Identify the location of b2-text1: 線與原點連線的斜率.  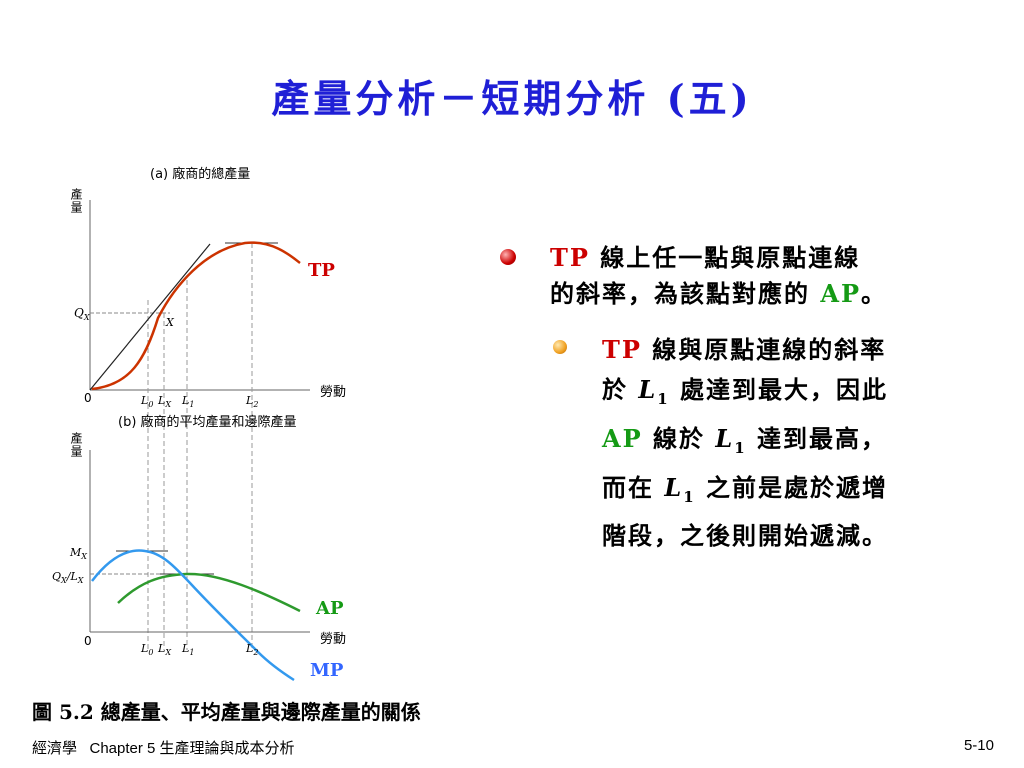
(764, 349).